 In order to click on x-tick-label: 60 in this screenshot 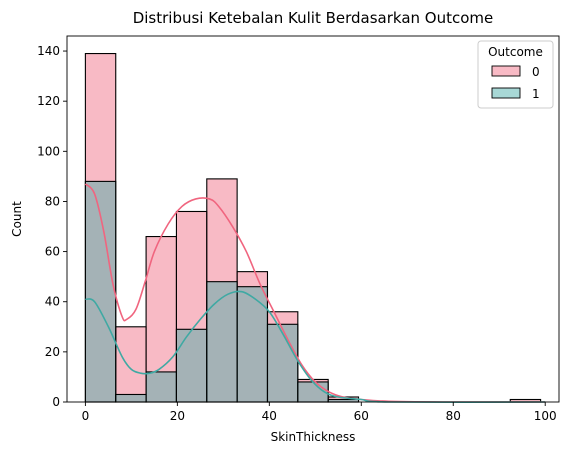, I will do `click(361, 416)`.